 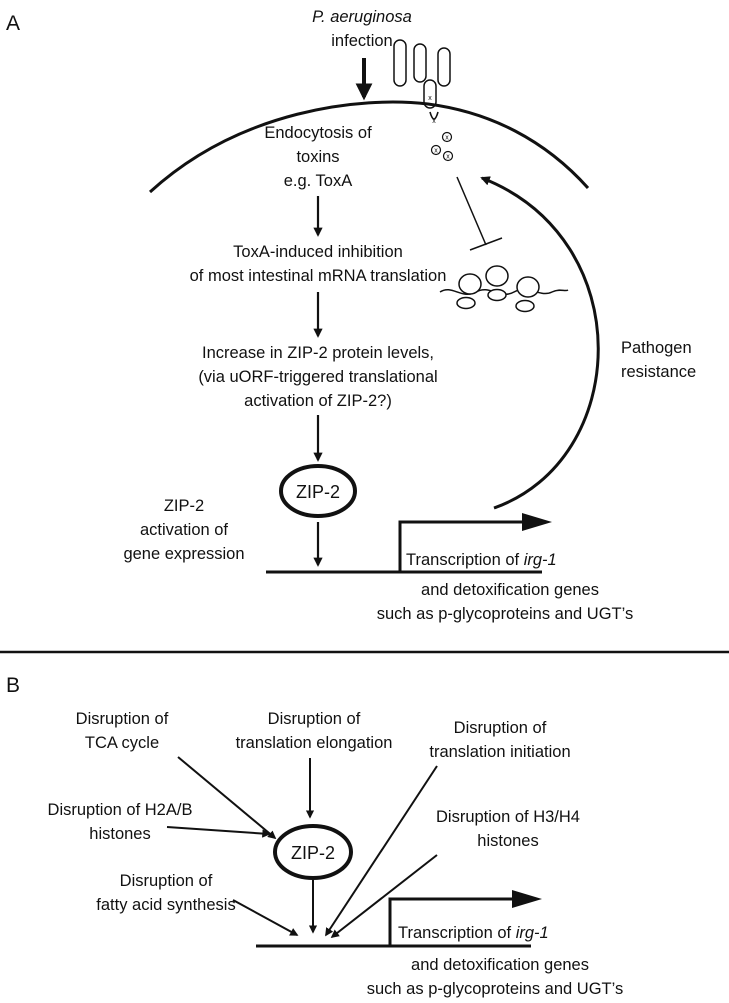 What do you see at coordinates (464, 546) in the screenshot?
I see `transcription-start-arrow` at bounding box center [464, 546].